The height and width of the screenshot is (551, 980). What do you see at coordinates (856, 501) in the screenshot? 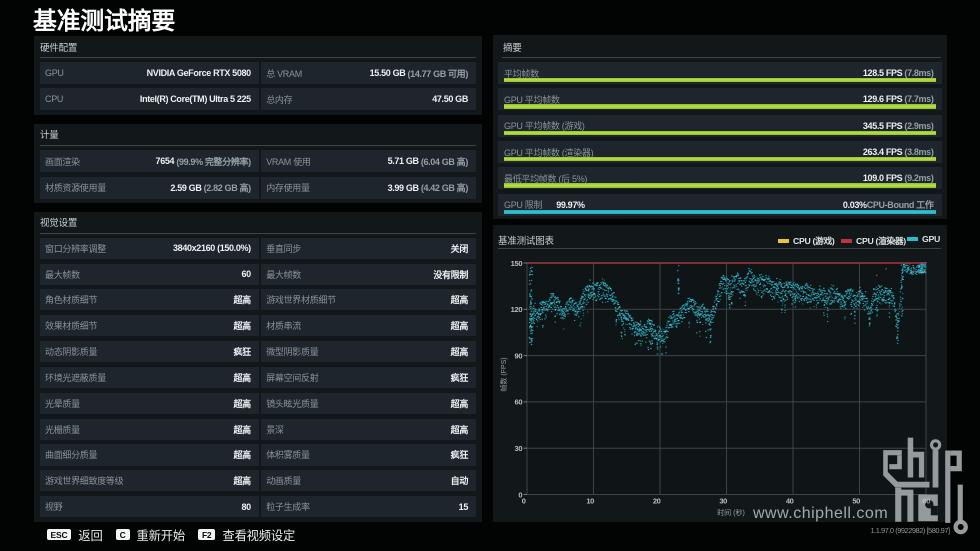
I see `svg-text: 50` at bounding box center [856, 501].